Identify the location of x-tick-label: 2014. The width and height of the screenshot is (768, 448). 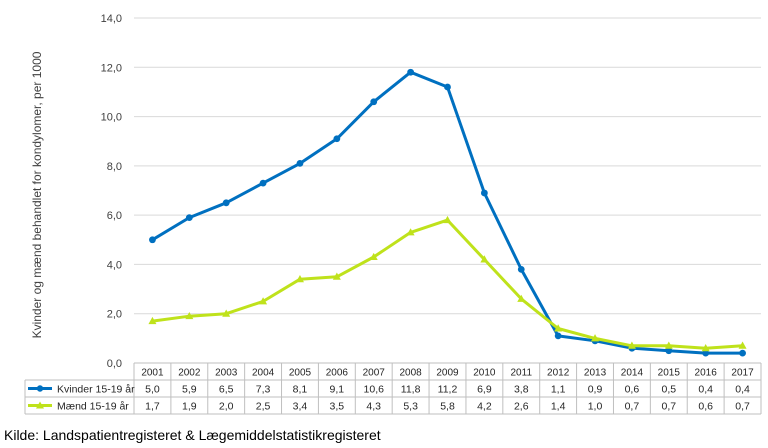
(632, 373).